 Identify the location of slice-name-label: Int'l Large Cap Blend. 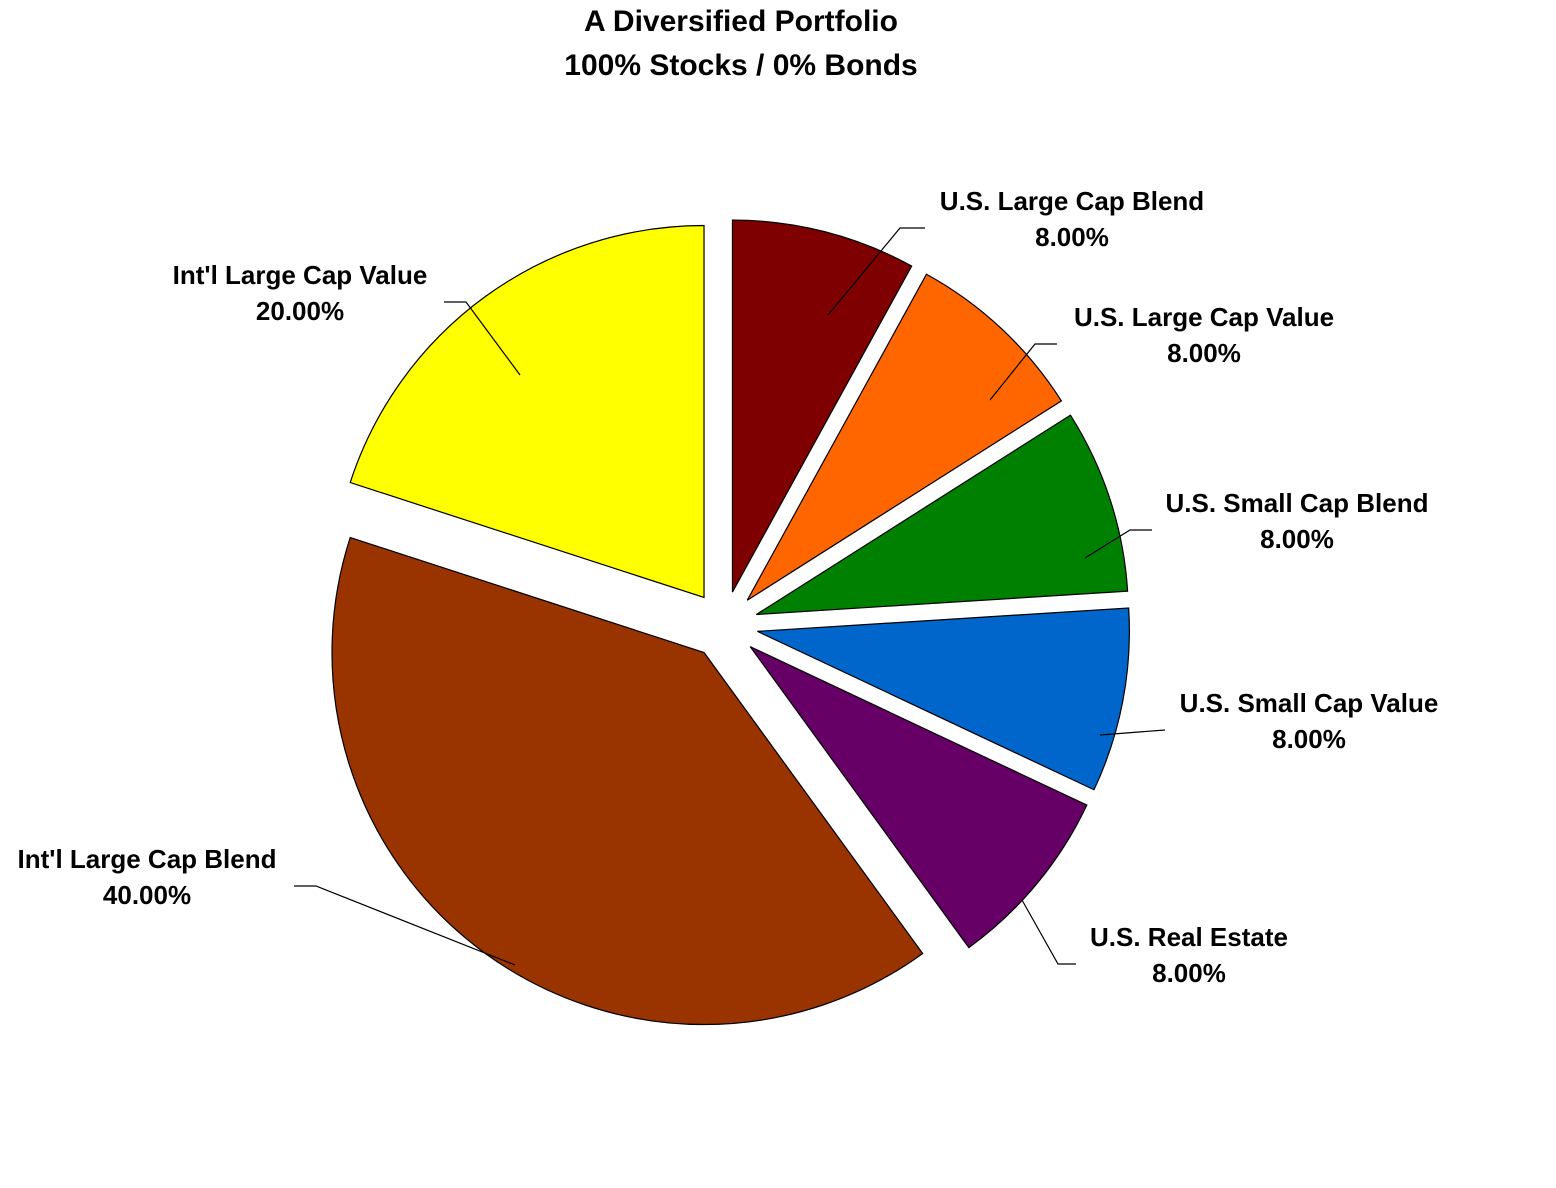
(147, 859).